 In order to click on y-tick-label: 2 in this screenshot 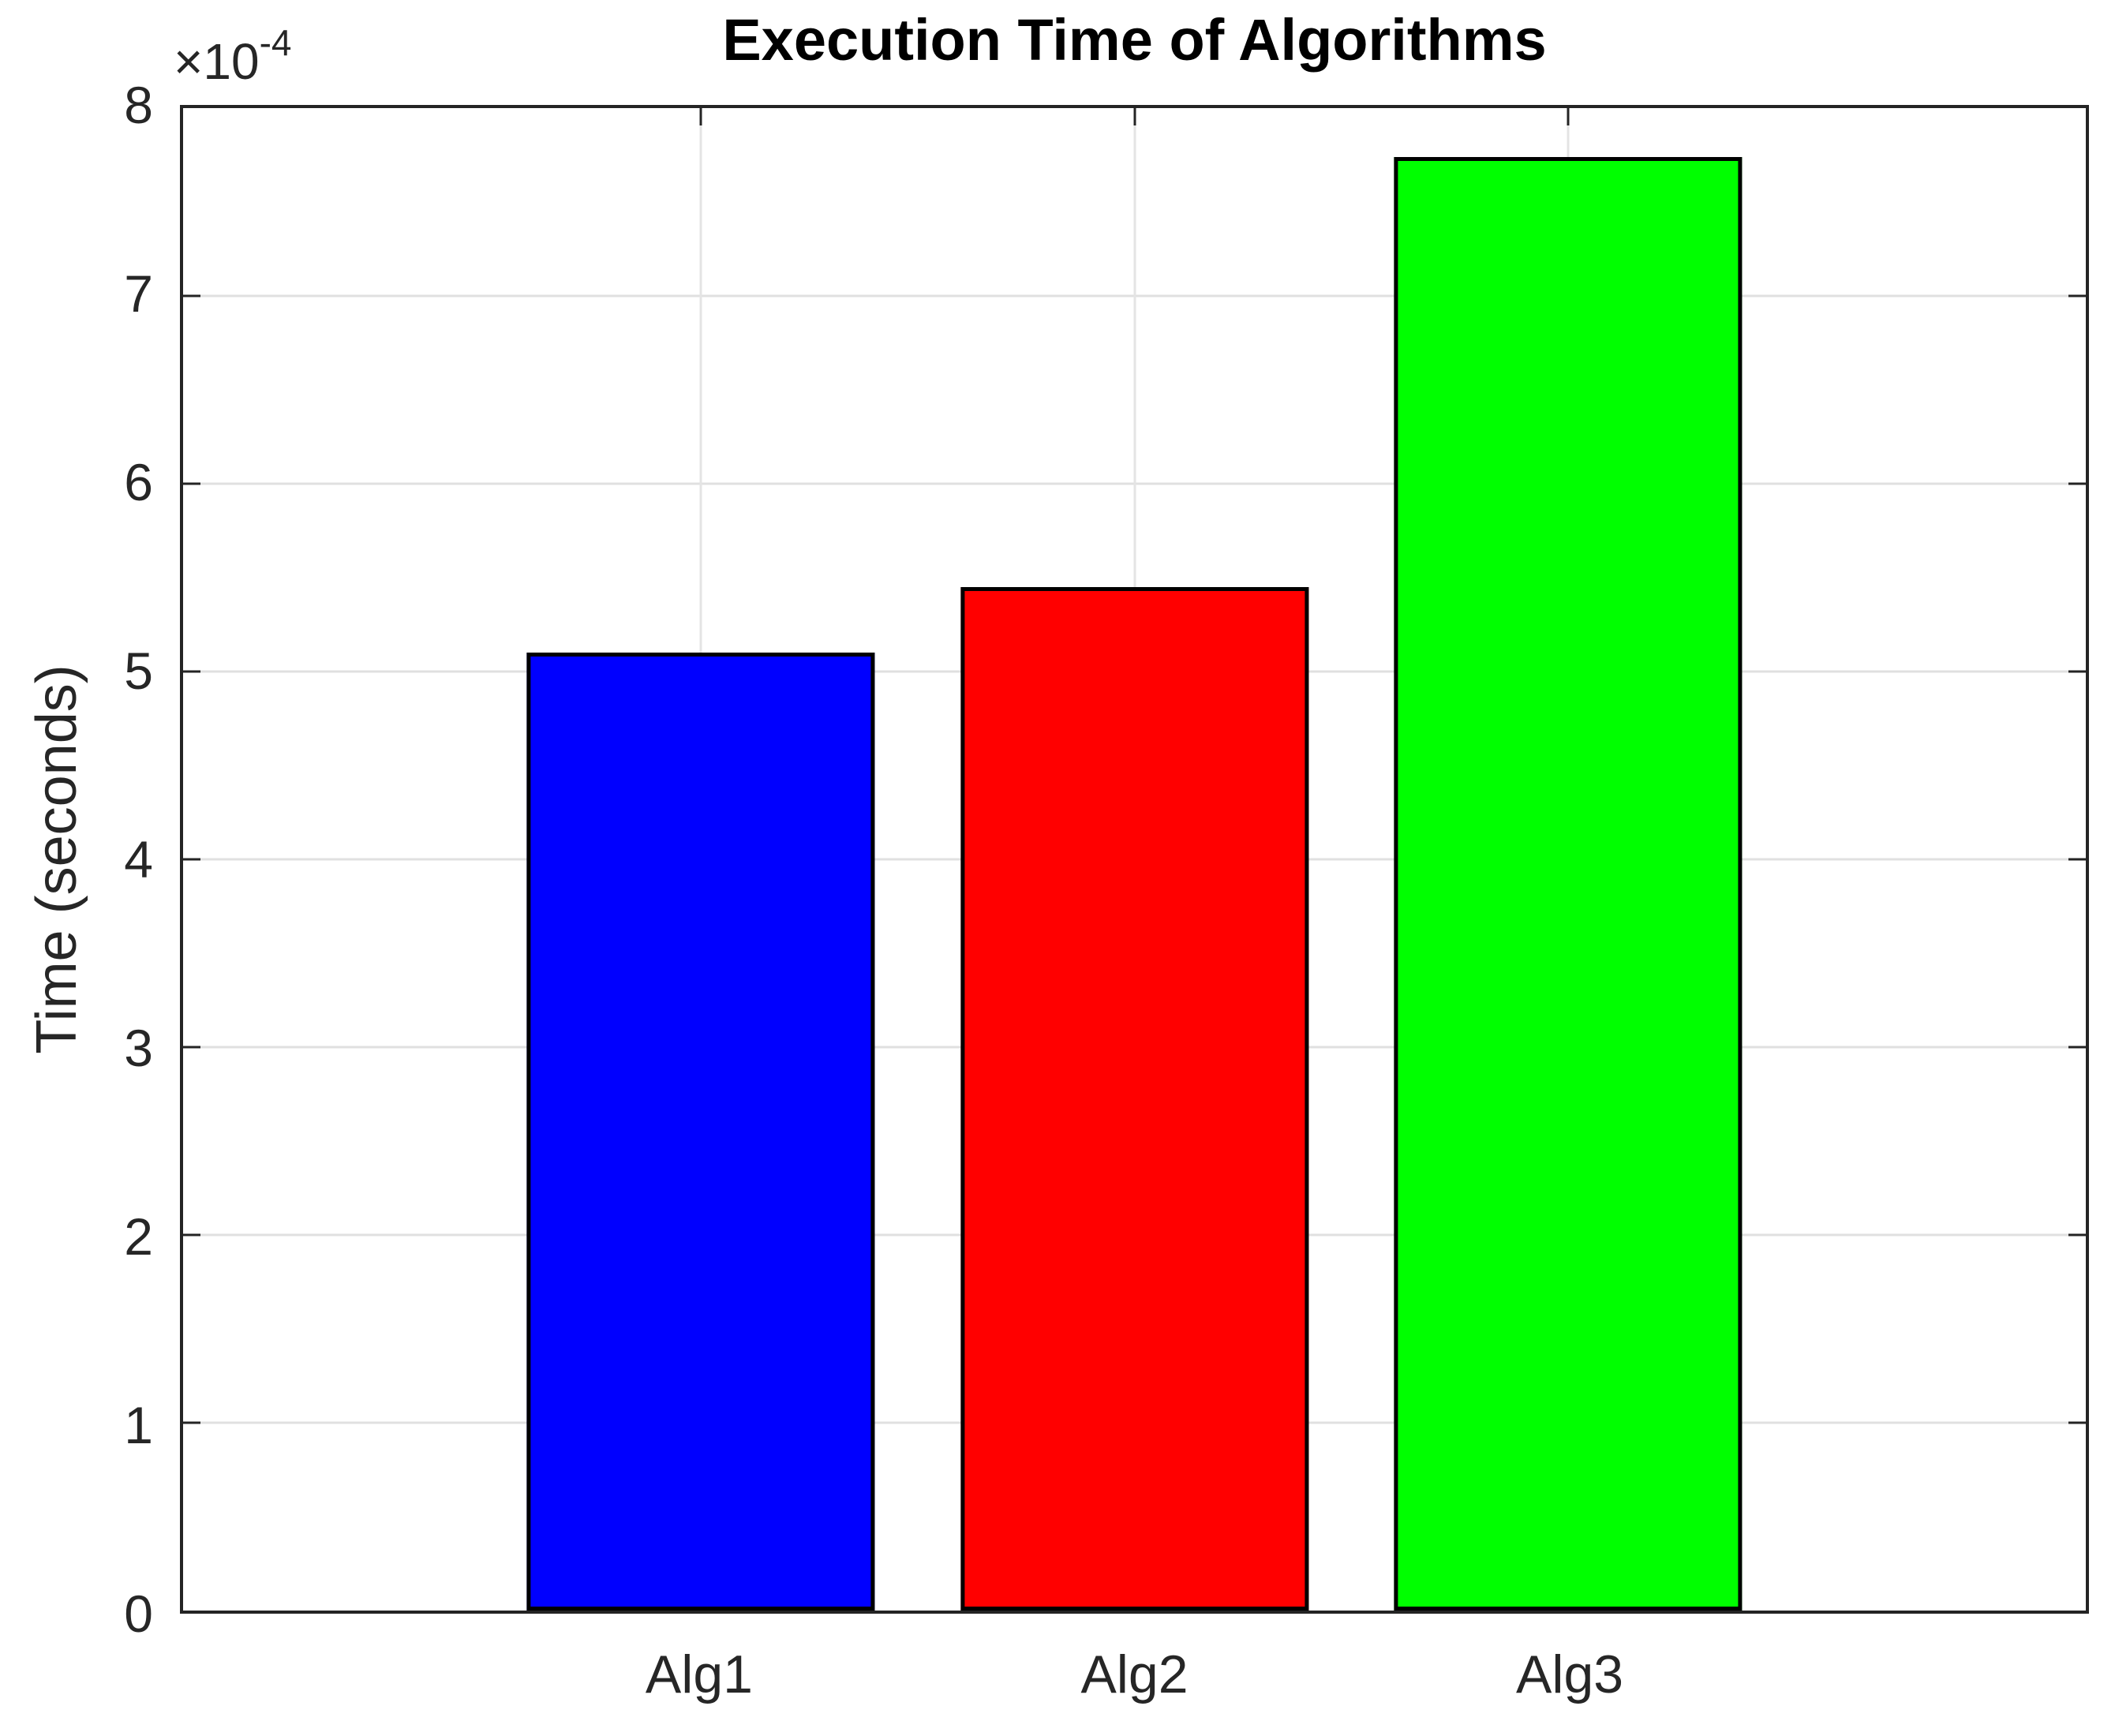, I will do `click(139, 1236)`.